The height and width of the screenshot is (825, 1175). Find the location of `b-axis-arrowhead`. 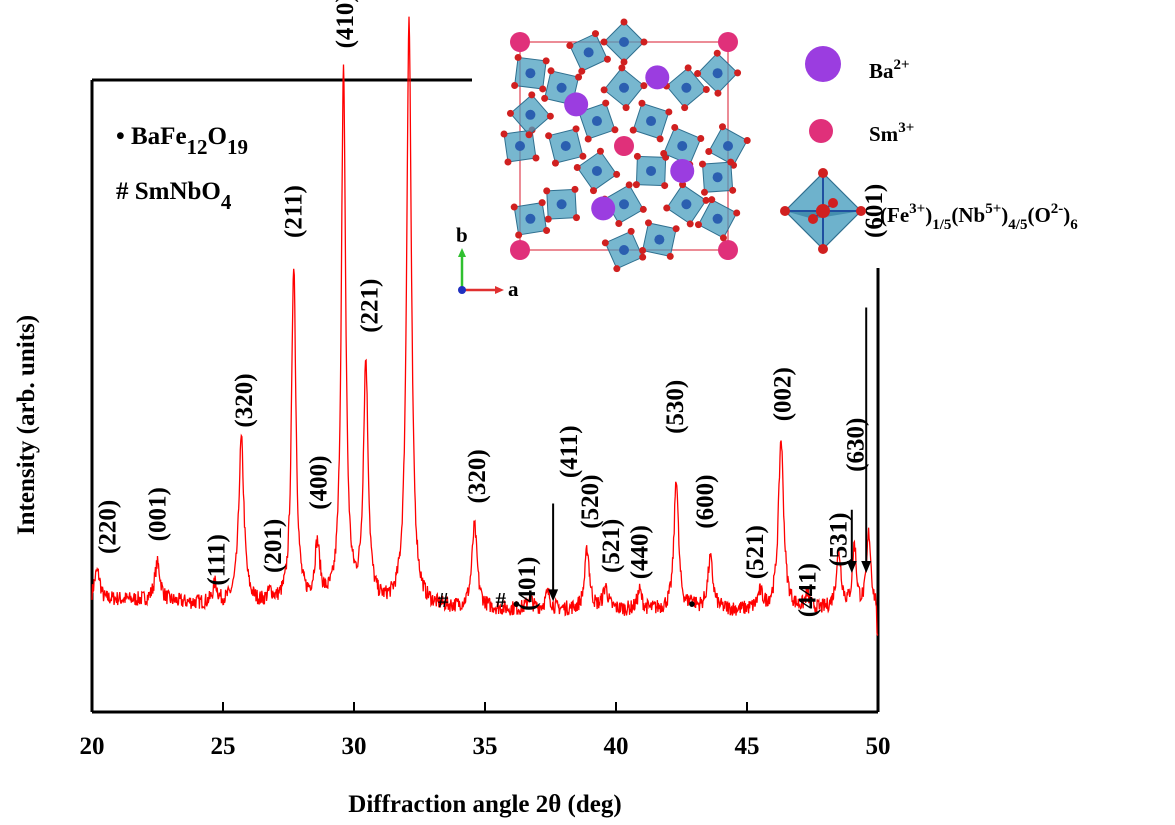

b-axis-arrowhead is located at coordinates (462, 252).